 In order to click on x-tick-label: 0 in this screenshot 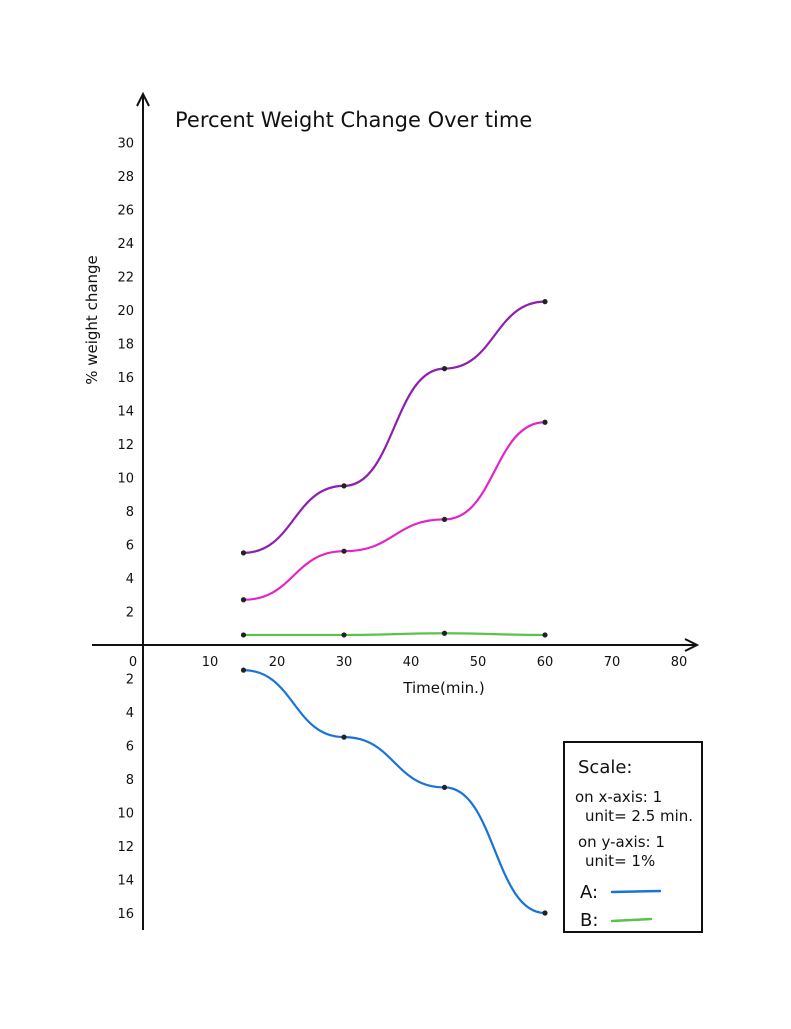, I will do `click(133, 662)`.